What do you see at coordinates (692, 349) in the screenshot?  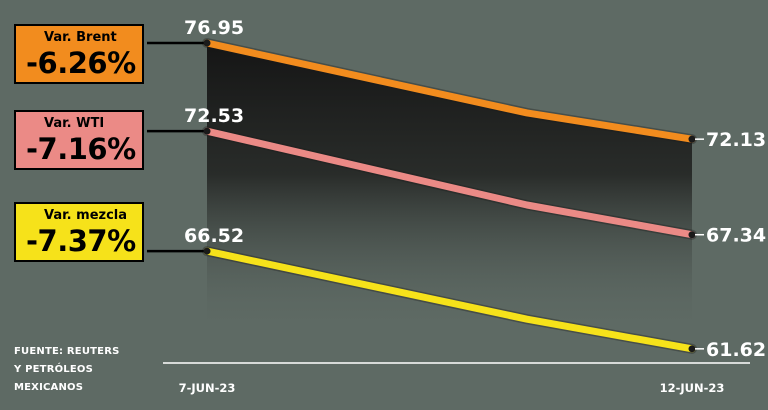 I see `point-end-mezcla` at bounding box center [692, 349].